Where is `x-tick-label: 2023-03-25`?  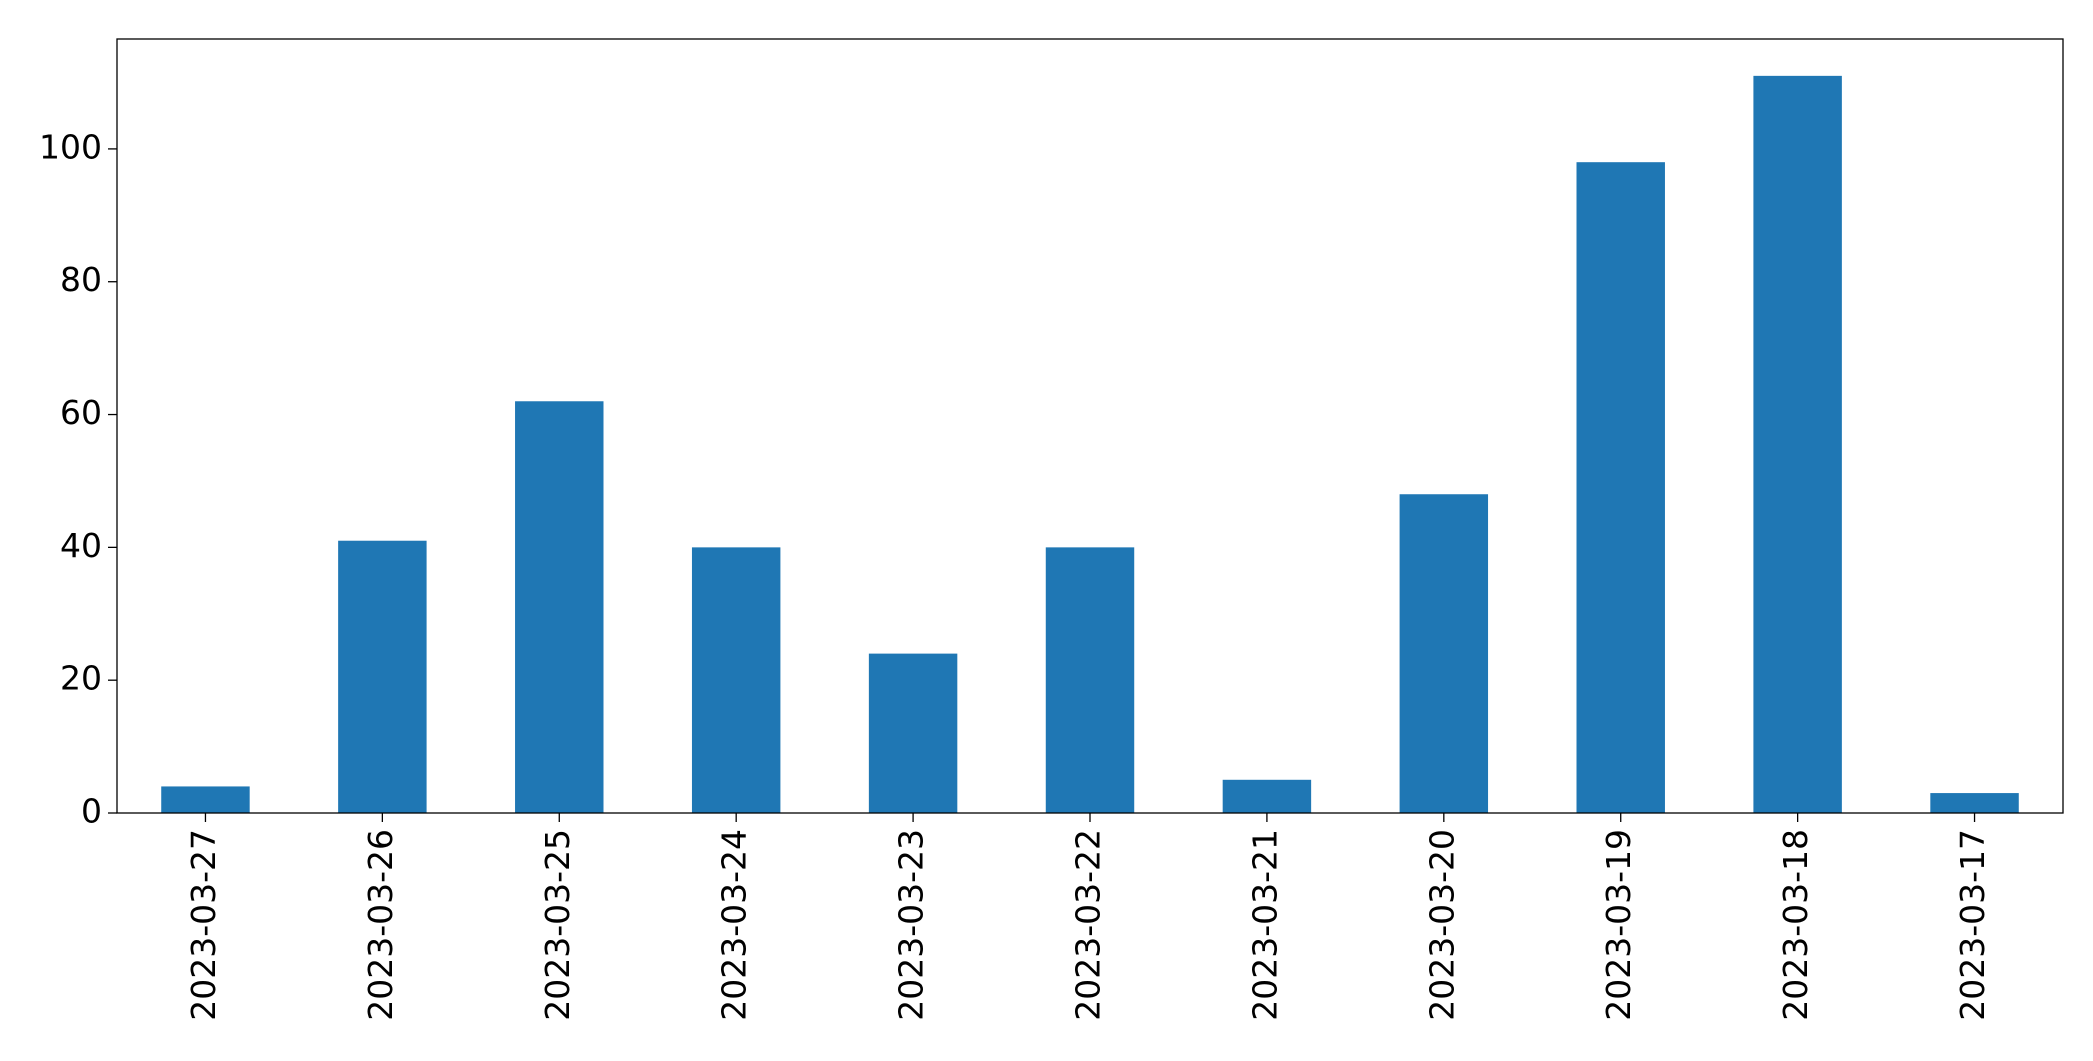
x-tick-label: 2023-03-25 is located at coordinates (557, 925).